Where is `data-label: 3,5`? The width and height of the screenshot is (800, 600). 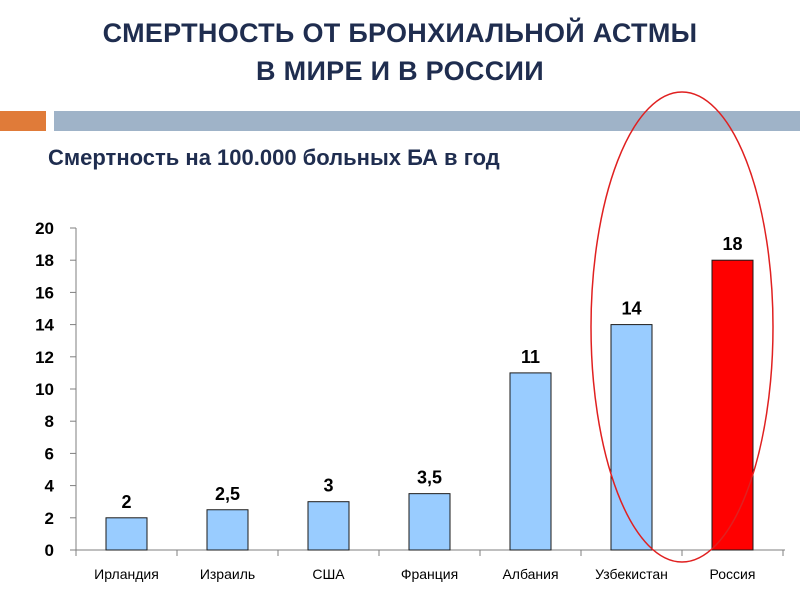 data-label: 3,5 is located at coordinates (429, 478).